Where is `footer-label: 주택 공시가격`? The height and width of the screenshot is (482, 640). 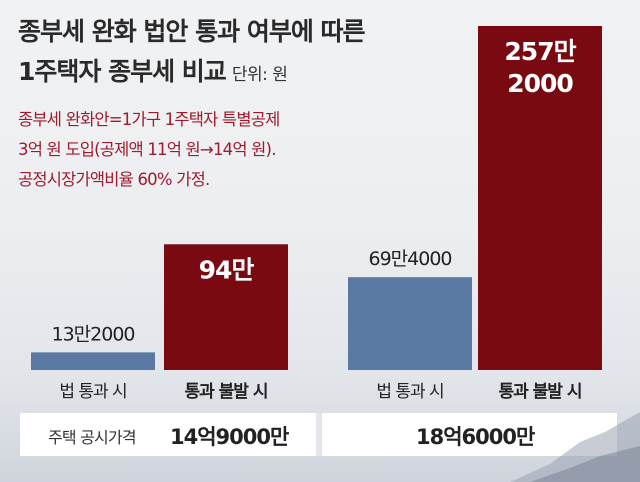 footer-label: 주택 공시가격 is located at coordinates (92, 437).